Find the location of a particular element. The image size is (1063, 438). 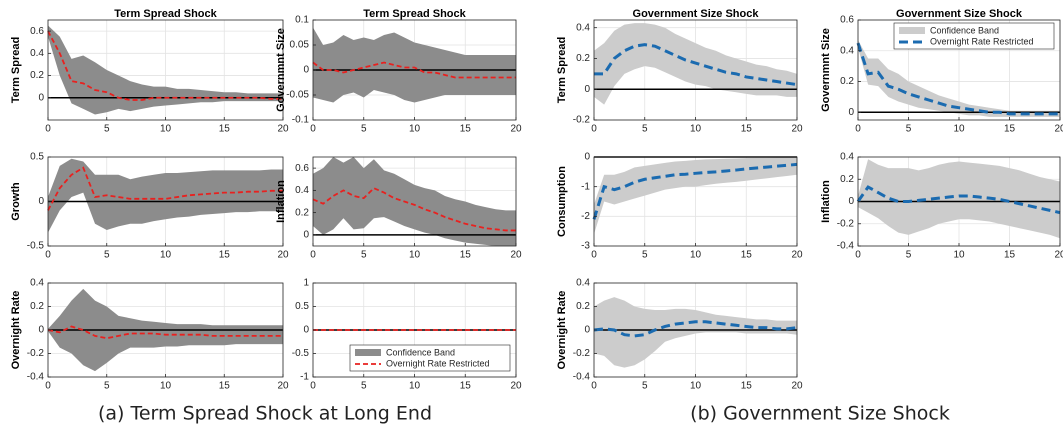

panel: 0 5 10 15 20 -3 -2 -1 0 Consumption is located at coordinates (679, 206).